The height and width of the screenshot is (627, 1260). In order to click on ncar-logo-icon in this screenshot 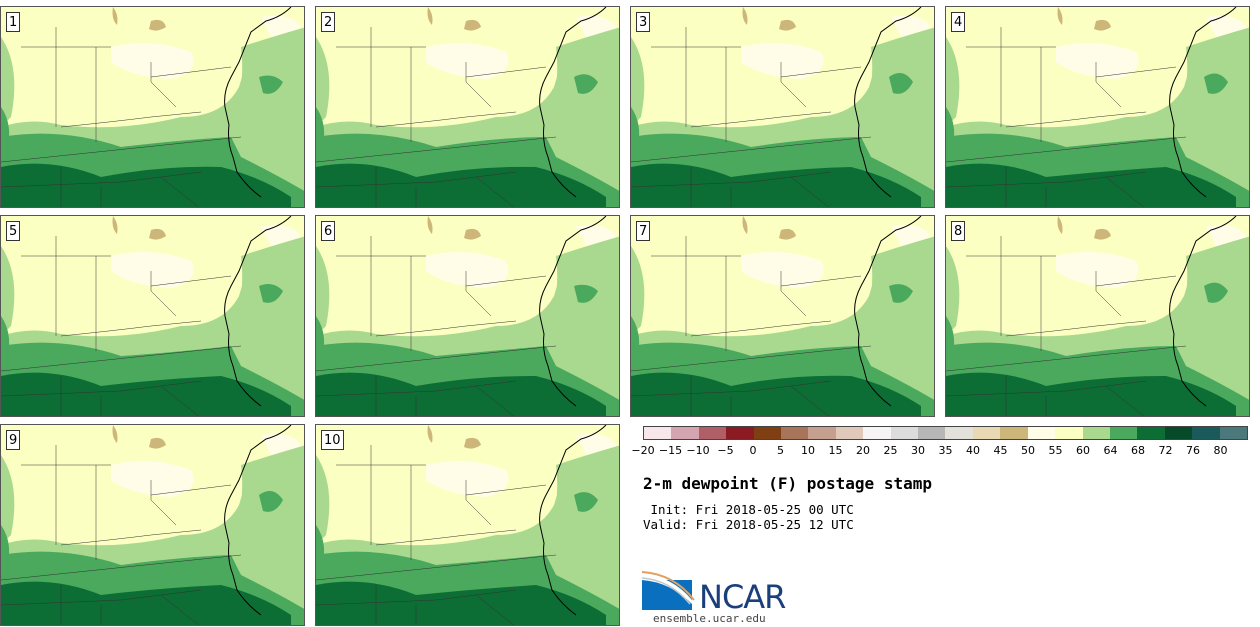, I will do `click(668, 590)`.